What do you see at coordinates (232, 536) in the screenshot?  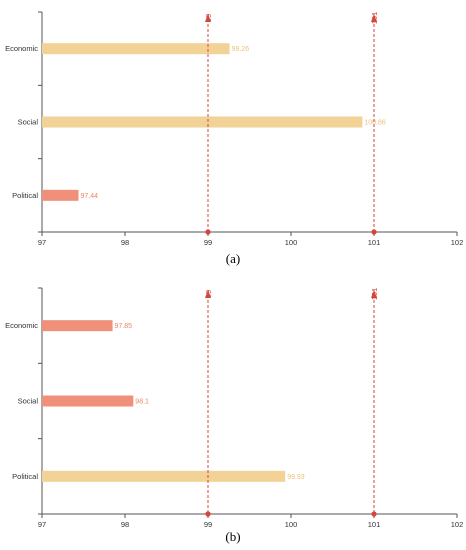 I see `panel-caption: (b)` at bounding box center [232, 536].